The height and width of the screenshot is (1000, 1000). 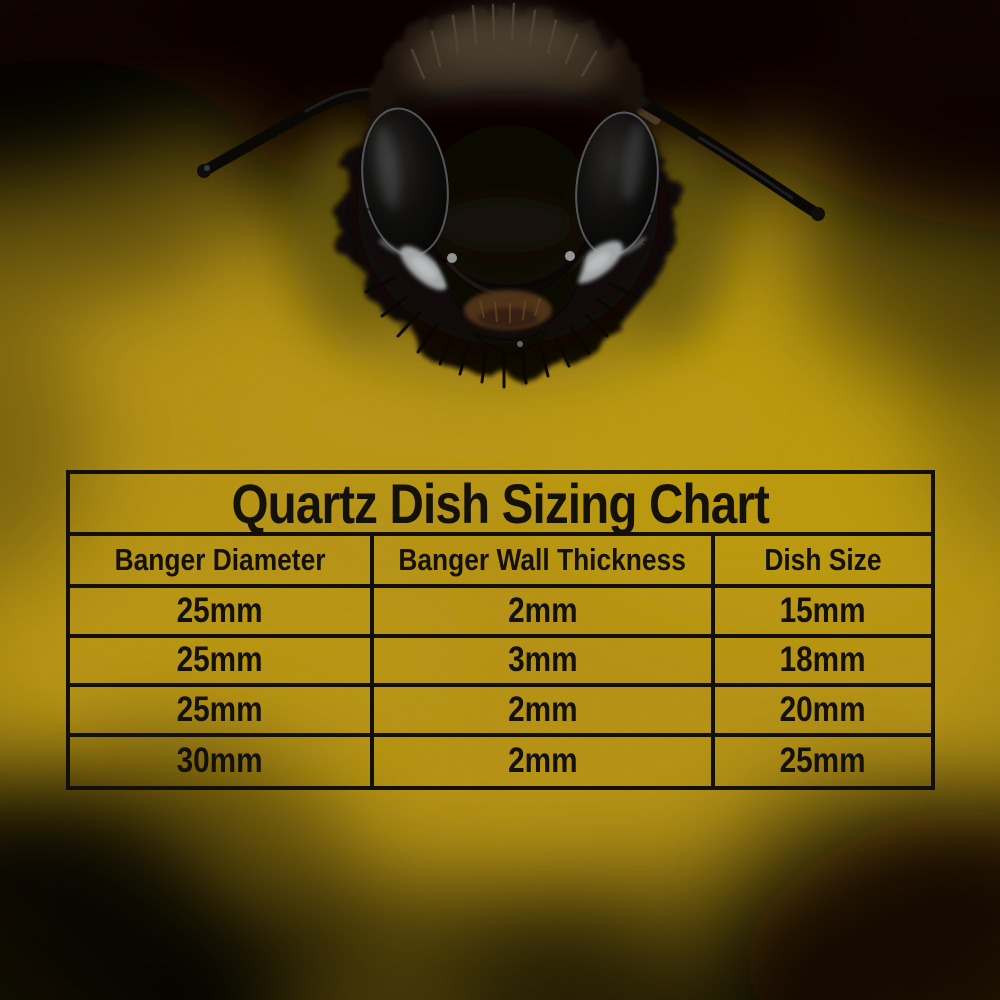 What do you see at coordinates (544, 562) in the screenshot?
I see `column-header-banger-wall-thickness: Banger Wall Thickness` at bounding box center [544, 562].